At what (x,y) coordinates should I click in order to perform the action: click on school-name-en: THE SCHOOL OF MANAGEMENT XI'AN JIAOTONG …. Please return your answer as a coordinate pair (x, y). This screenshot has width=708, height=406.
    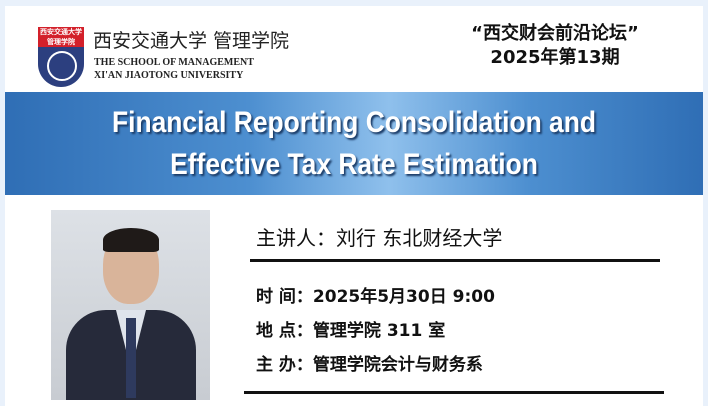
    Looking at the image, I should click on (174, 69).